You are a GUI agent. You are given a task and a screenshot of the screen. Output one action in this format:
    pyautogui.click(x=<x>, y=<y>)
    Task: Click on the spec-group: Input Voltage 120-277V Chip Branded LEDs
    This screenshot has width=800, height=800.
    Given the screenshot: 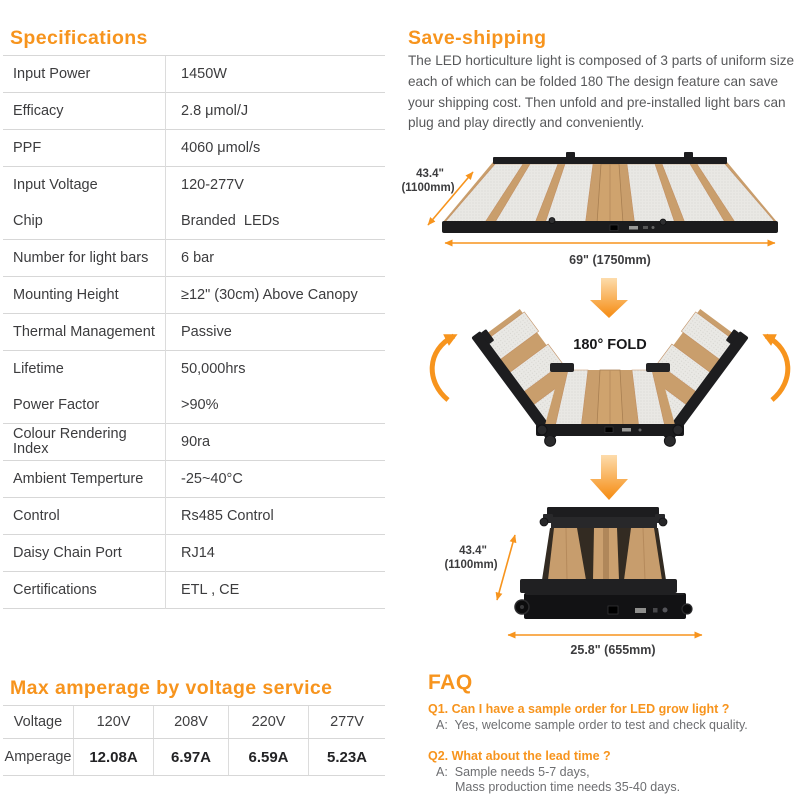 What is the action you would take?
    pyautogui.click(x=194, y=203)
    